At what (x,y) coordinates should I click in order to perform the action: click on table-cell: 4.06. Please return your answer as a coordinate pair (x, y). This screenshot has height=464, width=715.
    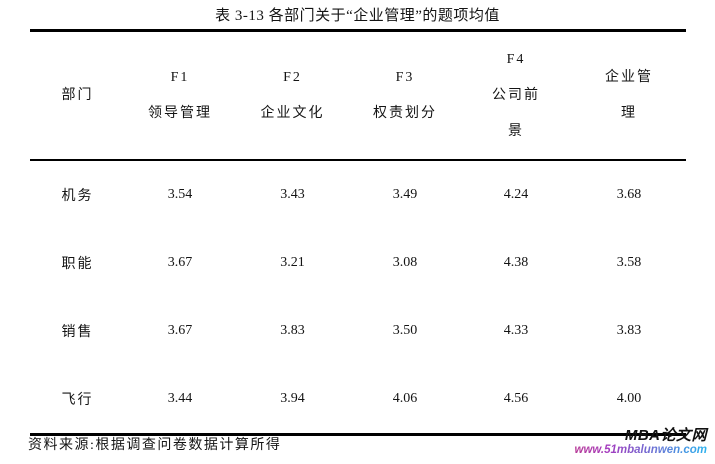
    Looking at the image, I should click on (405, 398).